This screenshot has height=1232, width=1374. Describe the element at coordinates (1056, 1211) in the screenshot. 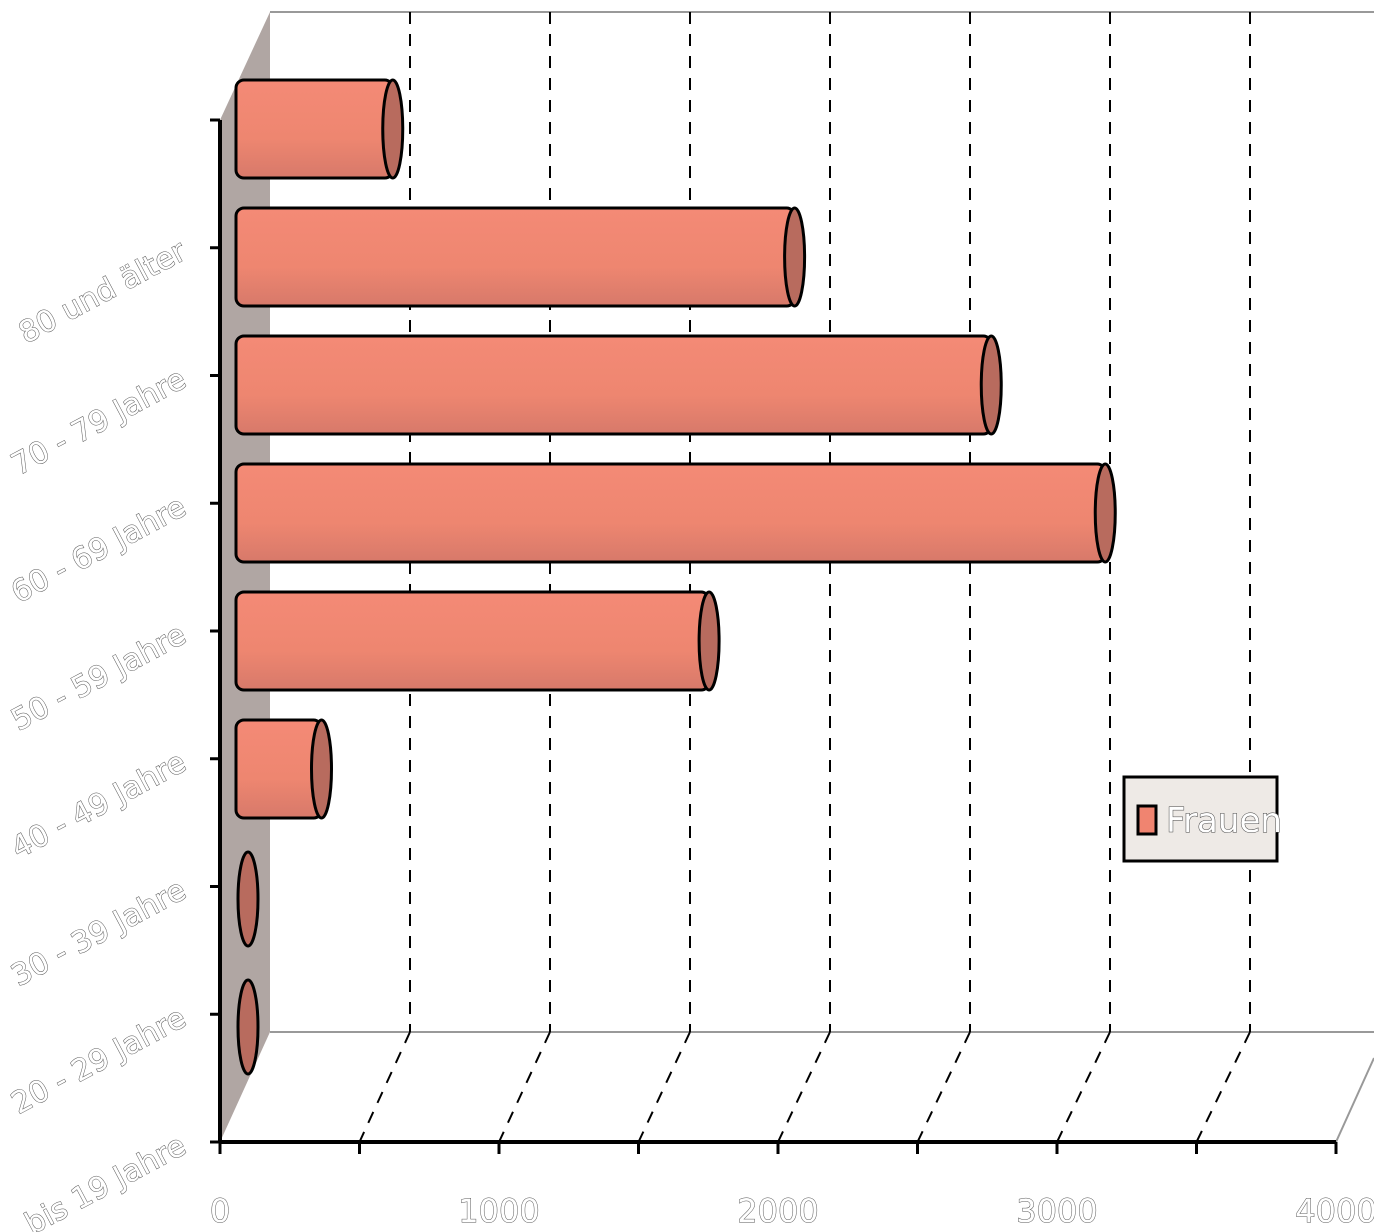

I see `x-tick-label: 3000` at that location.